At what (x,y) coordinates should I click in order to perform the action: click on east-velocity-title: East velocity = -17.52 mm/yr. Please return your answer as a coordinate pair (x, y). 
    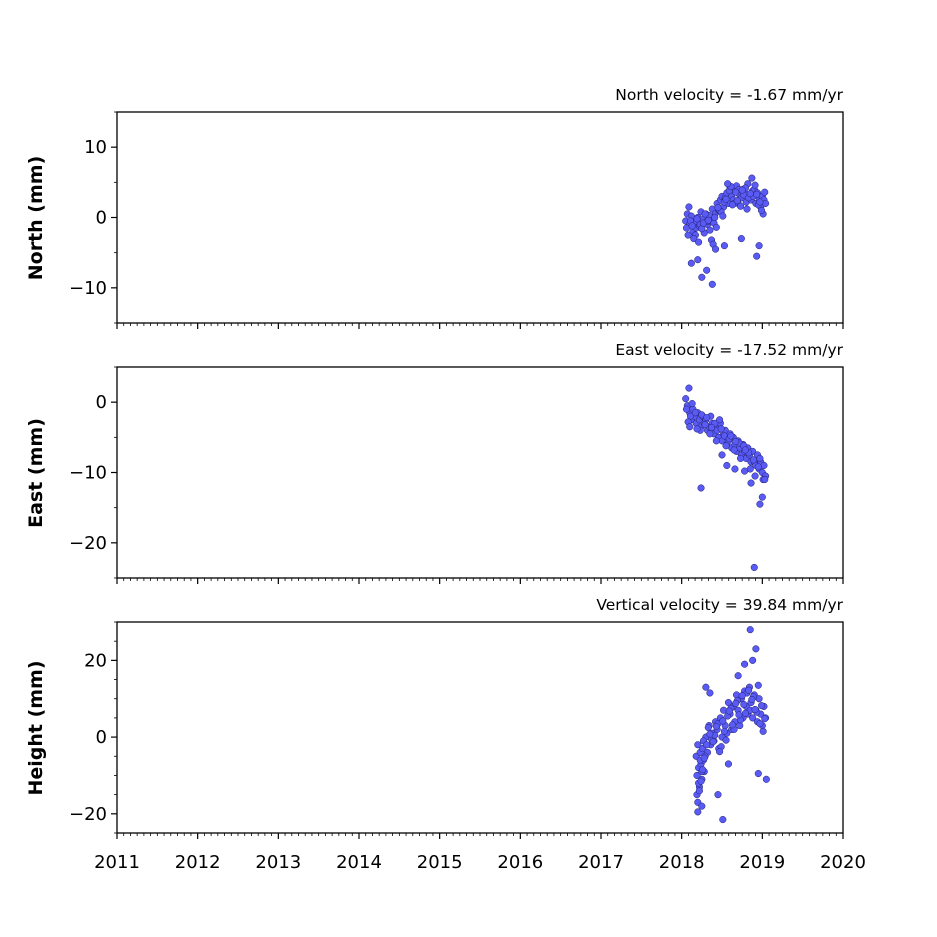
    Looking at the image, I should click on (729, 350).